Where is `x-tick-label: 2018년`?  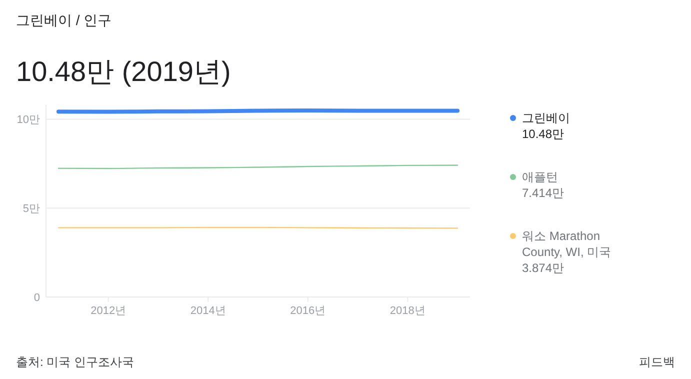
x-tick-label: 2018년 is located at coordinates (408, 311).